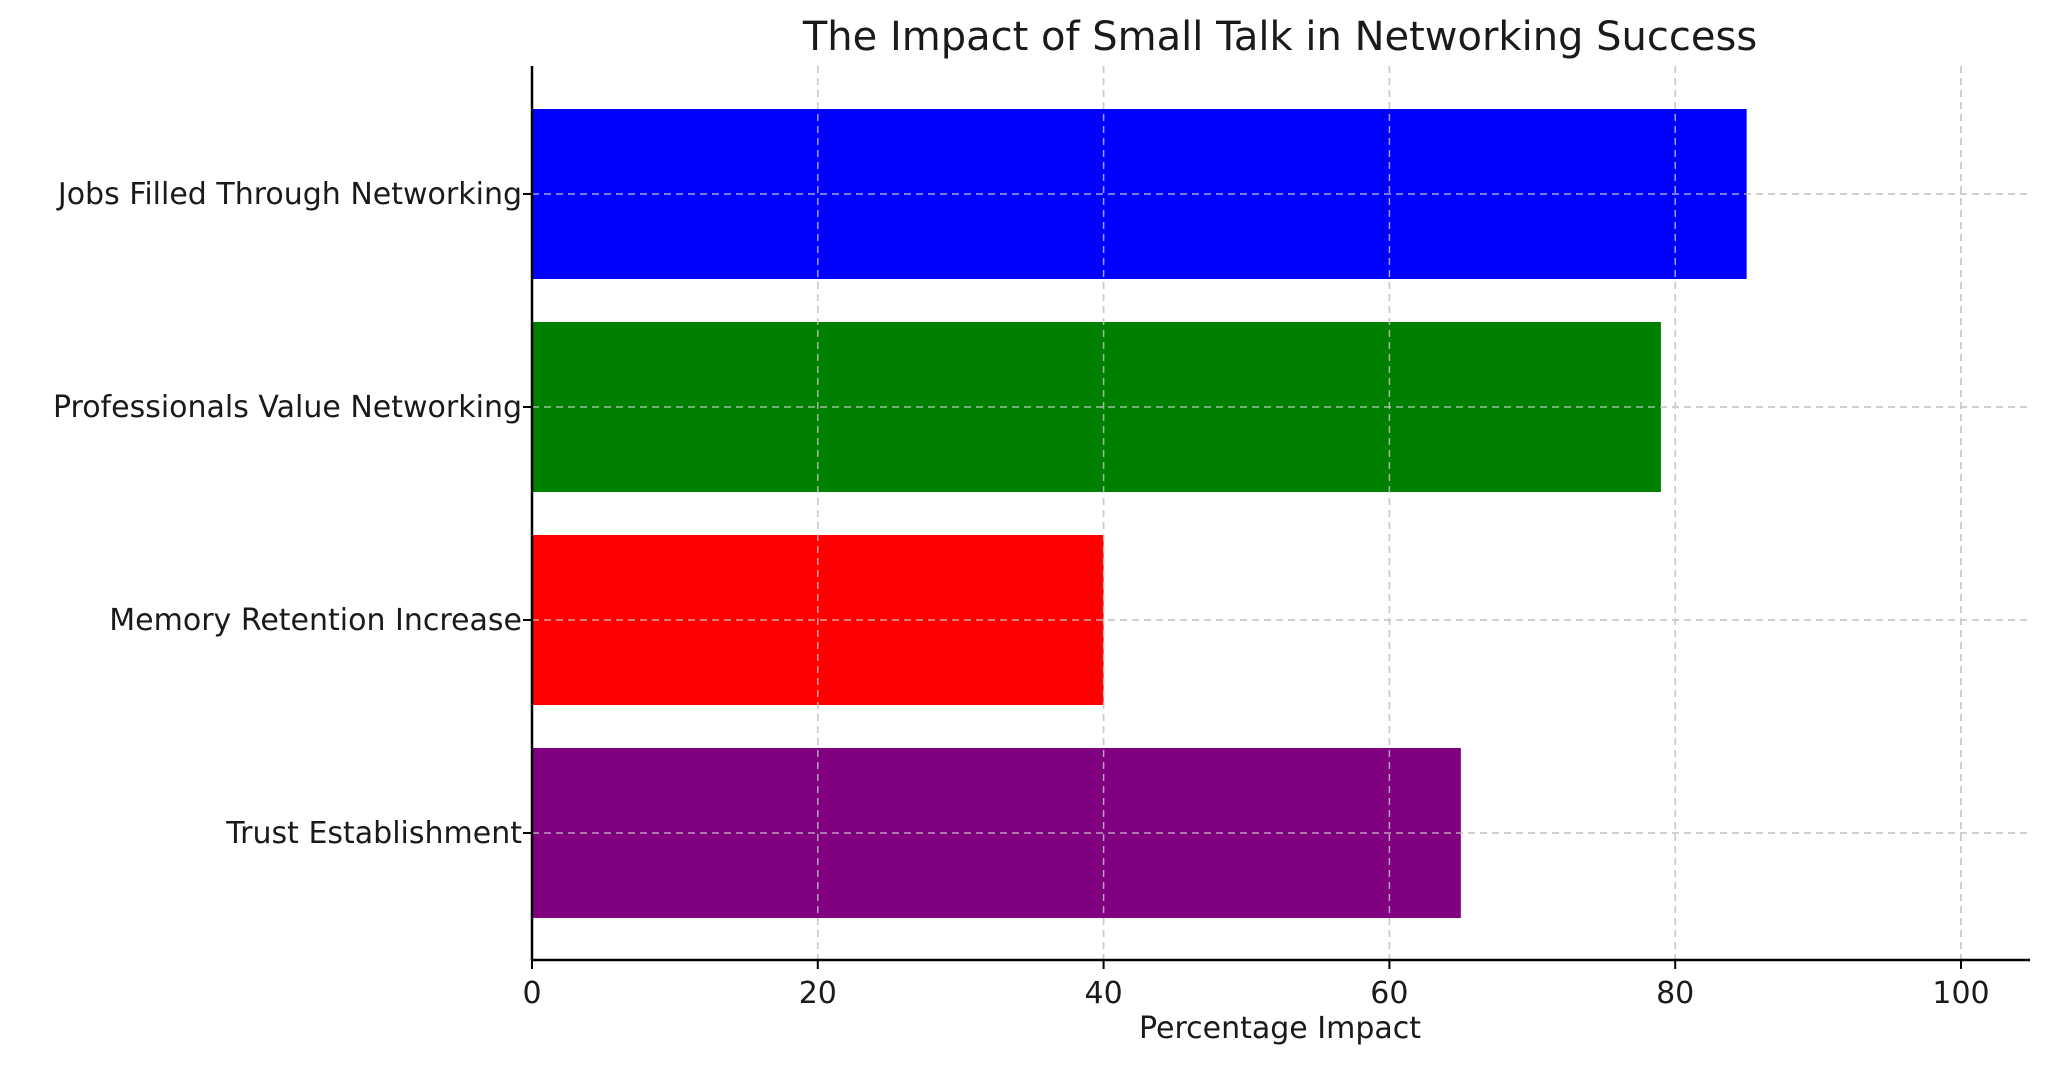 Image resolution: width=2048 pixels, height=1067 pixels. What do you see at coordinates (1280, 1028) in the screenshot?
I see `x-axis-label: Percentage Impact` at bounding box center [1280, 1028].